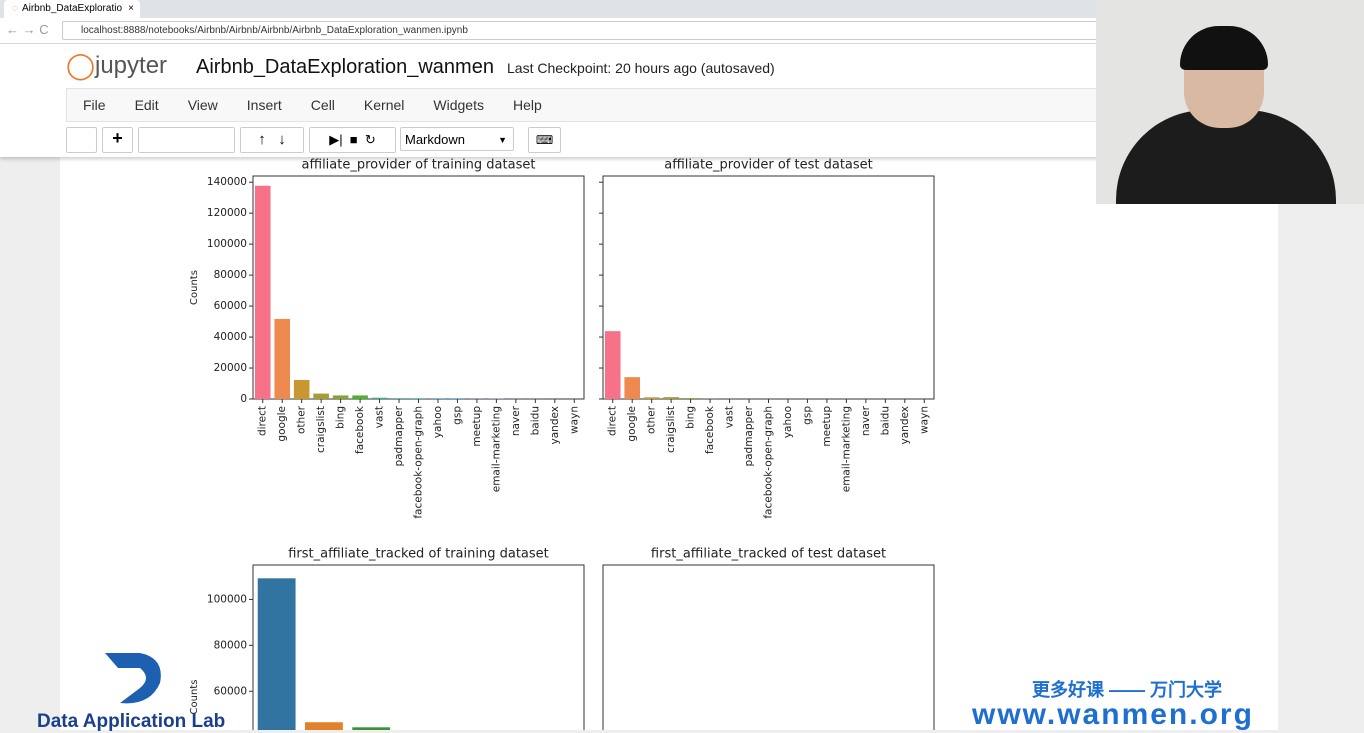  What do you see at coordinates (147, 105) in the screenshot?
I see `menu-item: Edit` at bounding box center [147, 105].